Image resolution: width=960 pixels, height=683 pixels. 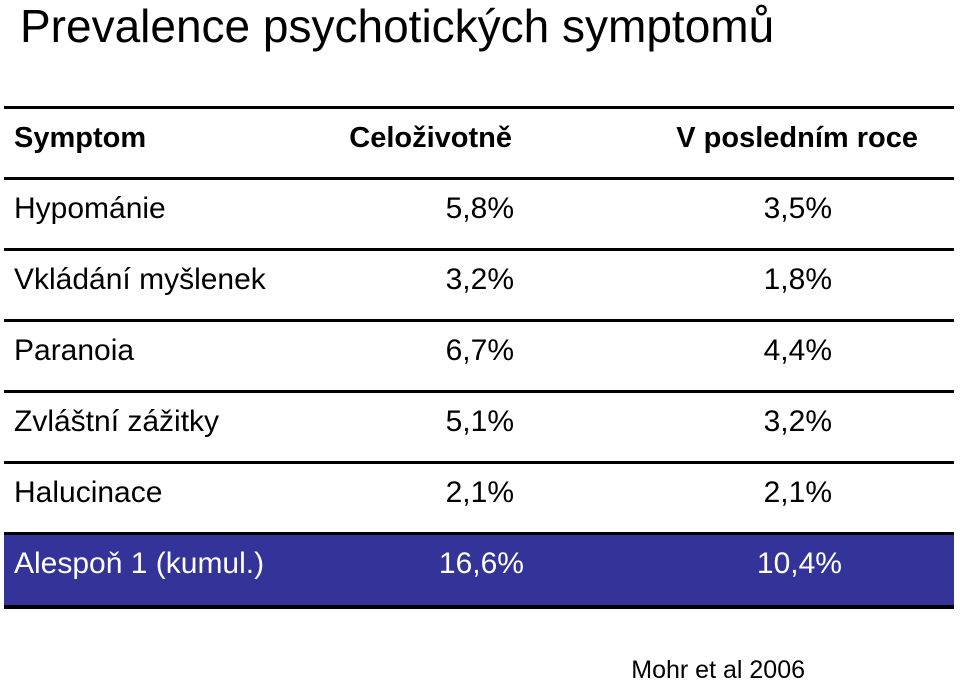 What do you see at coordinates (479, 279) in the screenshot?
I see `lifetime-value: 3,2%` at bounding box center [479, 279].